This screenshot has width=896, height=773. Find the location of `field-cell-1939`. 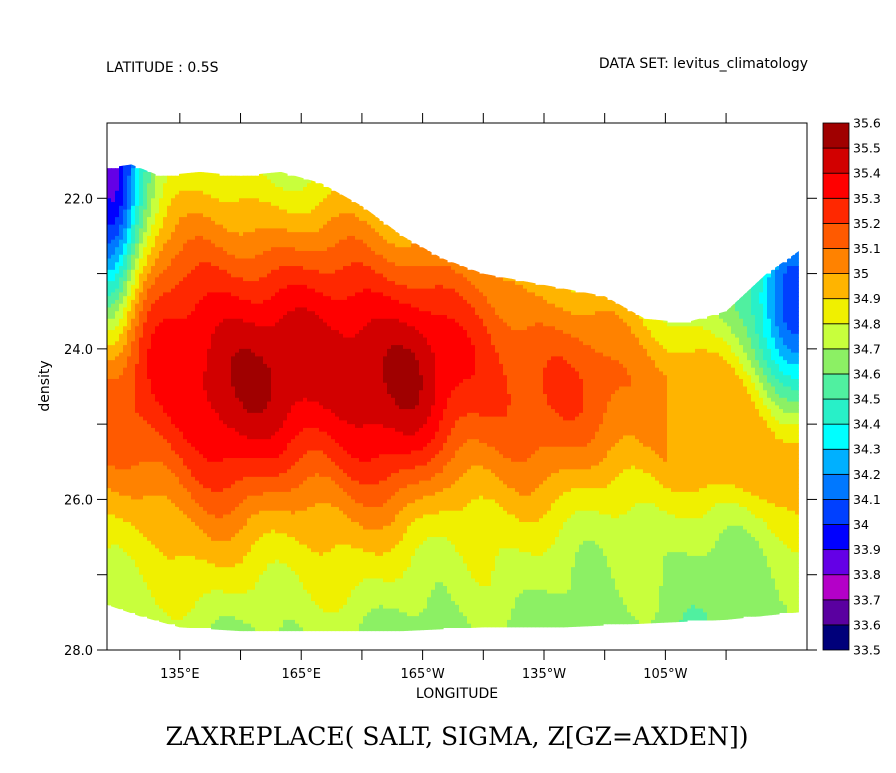

field-cell-1939 is located at coordinates (173, 343).